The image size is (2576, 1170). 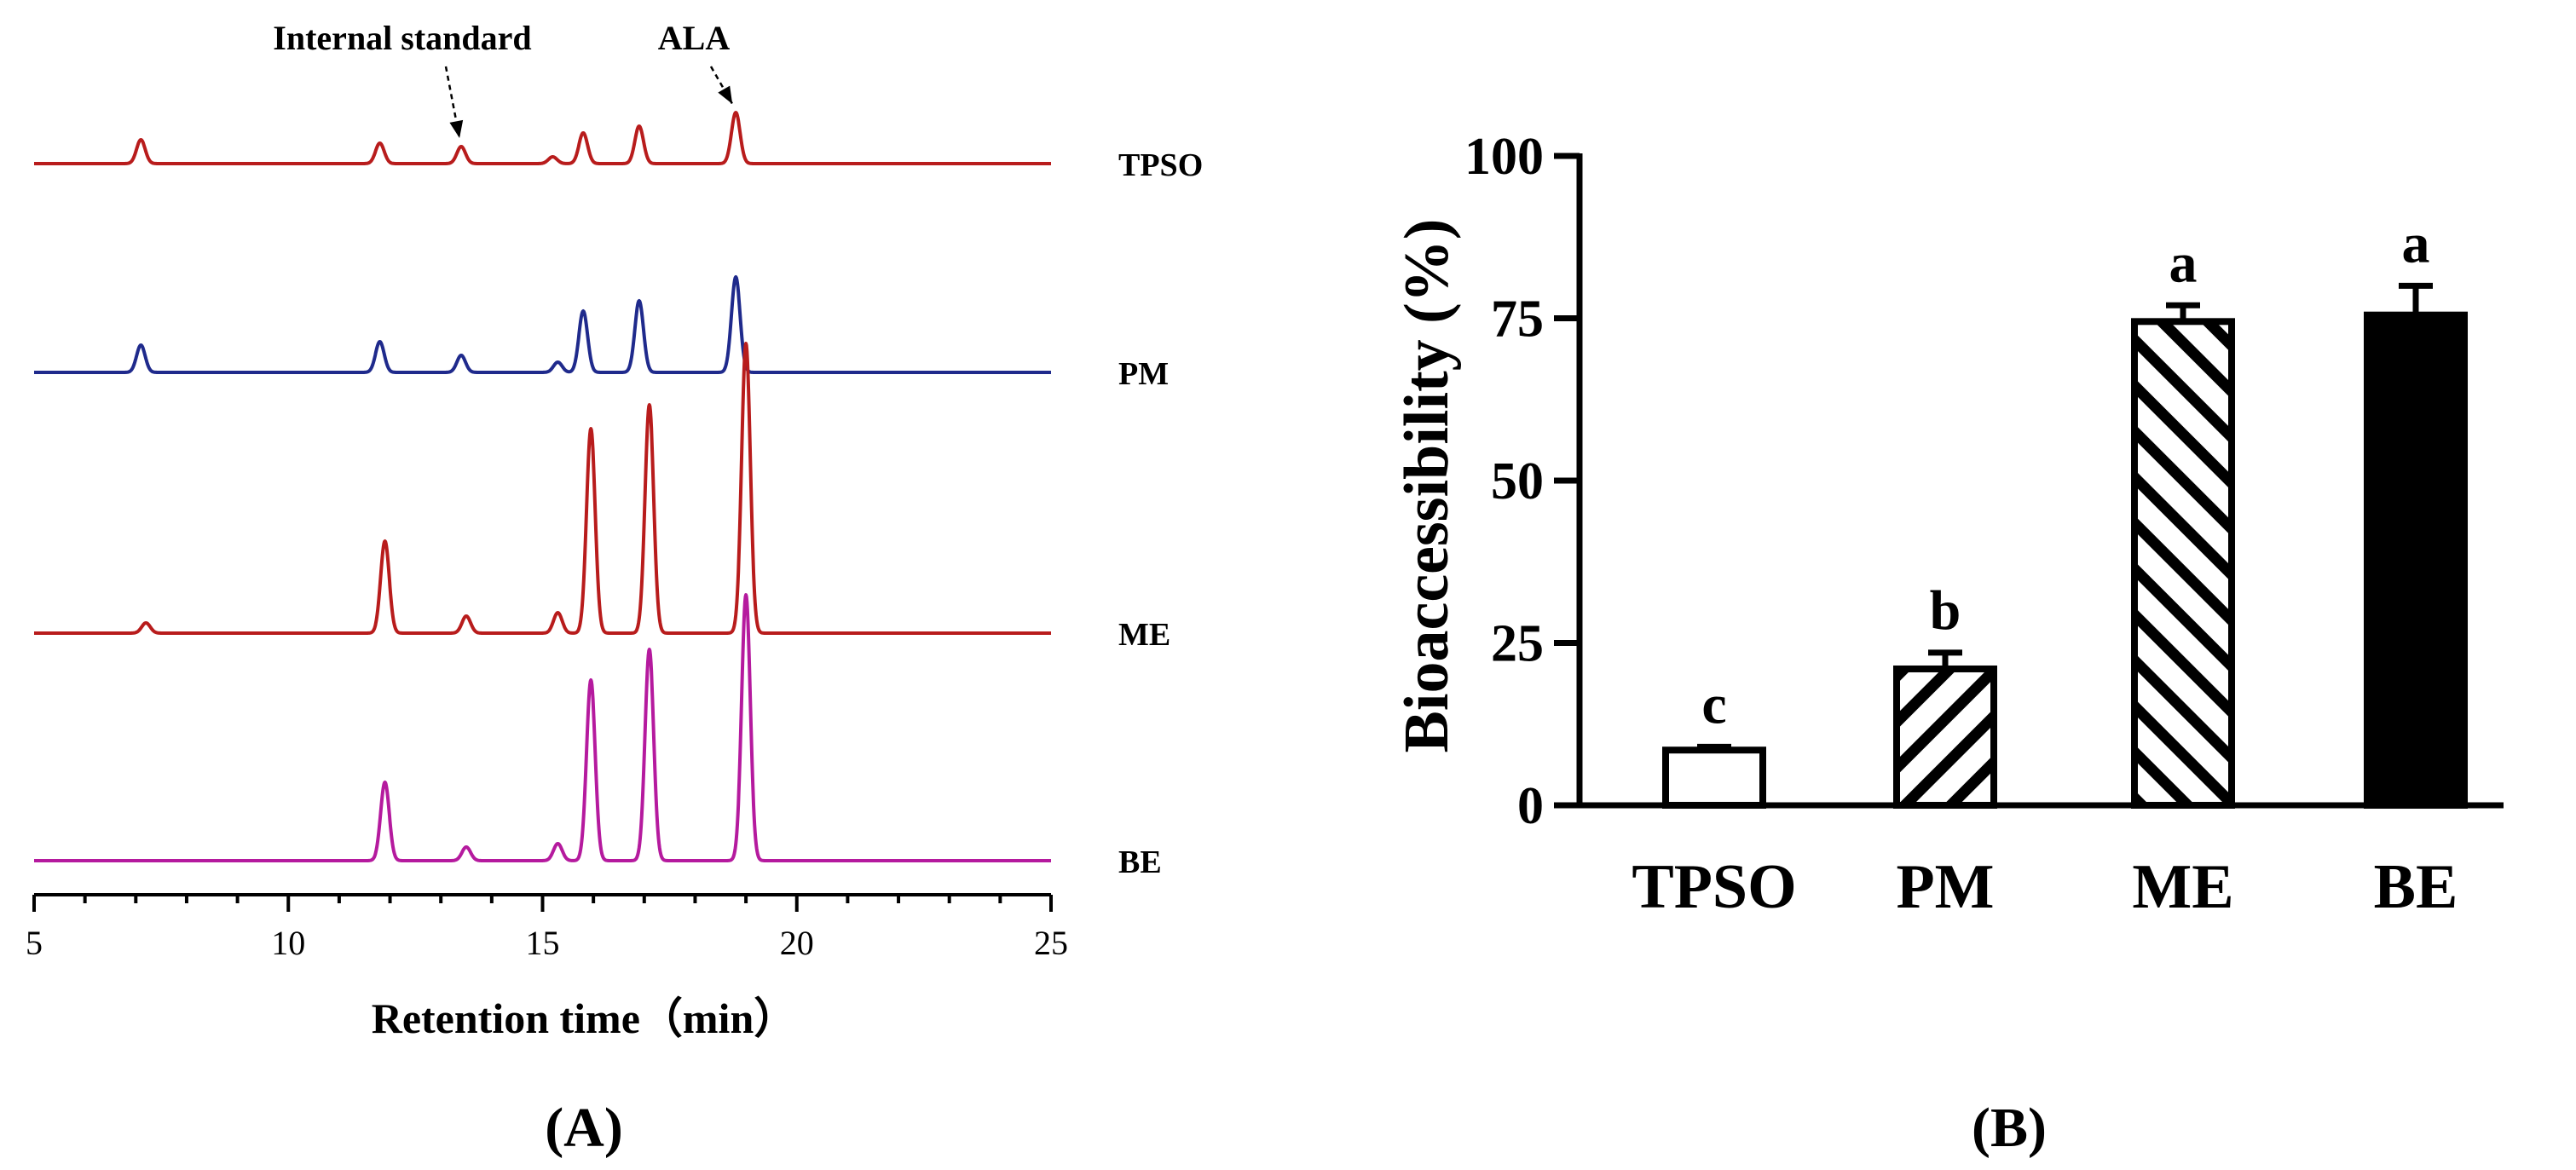 What do you see at coordinates (542, 325) in the screenshot?
I see `trace-pm` at bounding box center [542, 325].